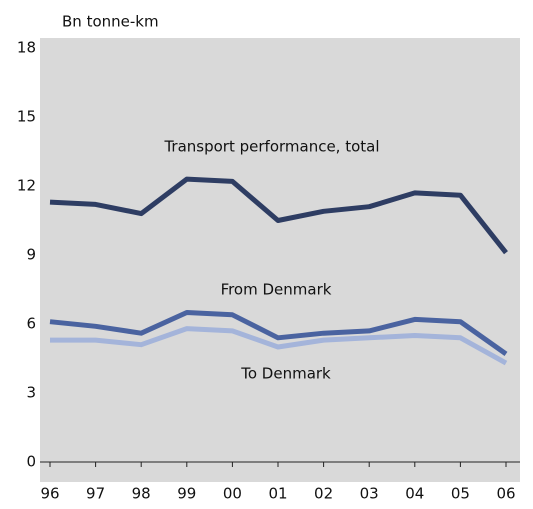  Describe the element at coordinates (186, 494) in the screenshot. I see `x-tick-label: 99` at that location.